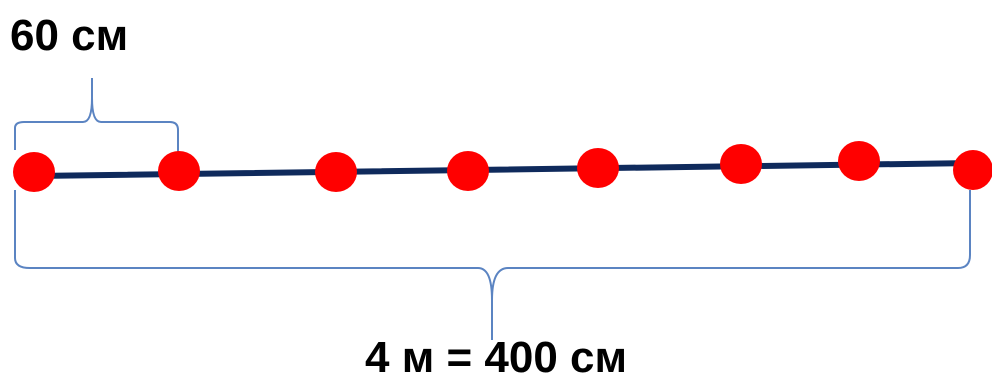 The image size is (992, 382). I want to click on segment-length-label: 60 см, so click(69, 35).